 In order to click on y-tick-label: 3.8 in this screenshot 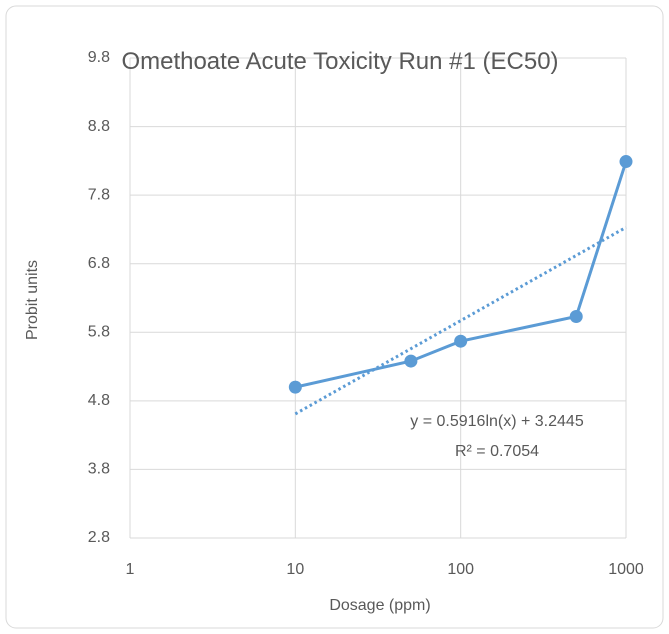, I will do `click(99, 469)`.